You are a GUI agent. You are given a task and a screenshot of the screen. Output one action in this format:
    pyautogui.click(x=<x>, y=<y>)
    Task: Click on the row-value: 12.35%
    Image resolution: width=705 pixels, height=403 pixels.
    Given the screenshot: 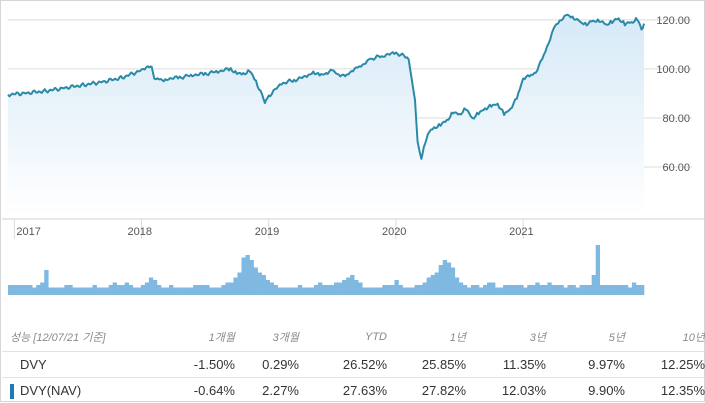 What is the action you would take?
    pyautogui.click(x=665, y=389)
    